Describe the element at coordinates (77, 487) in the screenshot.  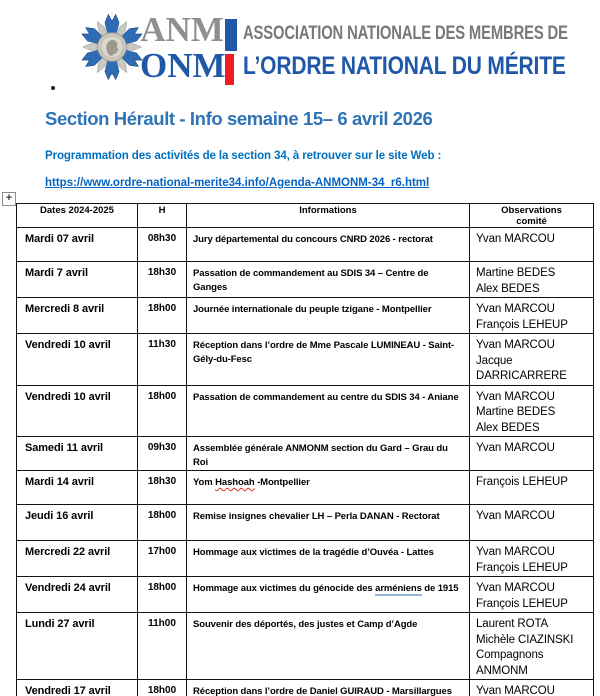
I see `event-date-cell: Mardi 14 avril` at that location.